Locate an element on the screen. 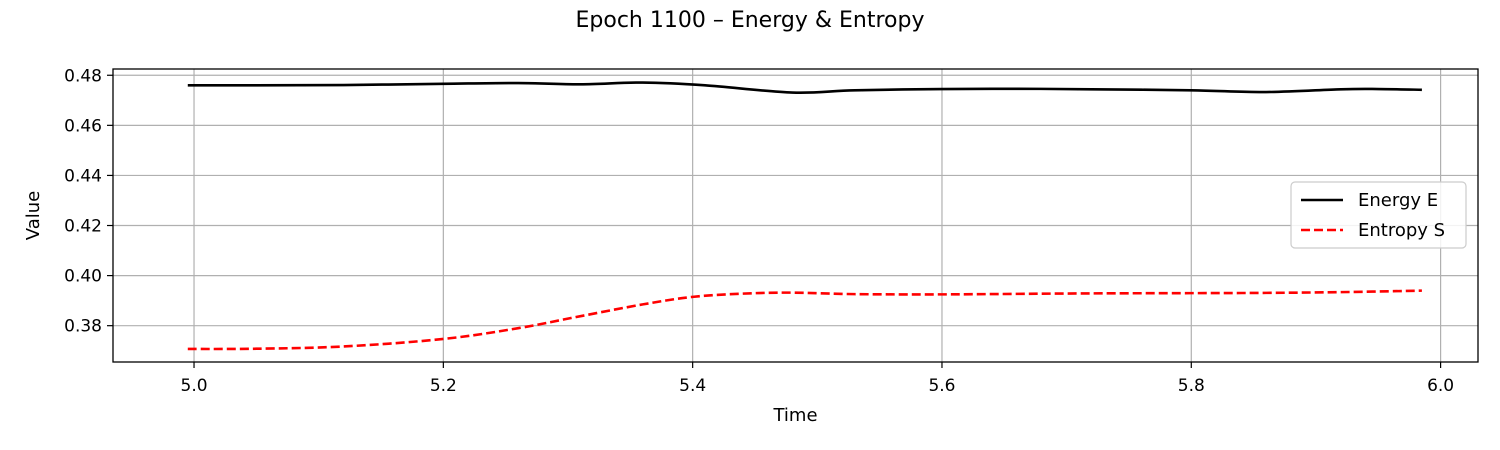  legend: Energy E Entropy S is located at coordinates (1378, 215).